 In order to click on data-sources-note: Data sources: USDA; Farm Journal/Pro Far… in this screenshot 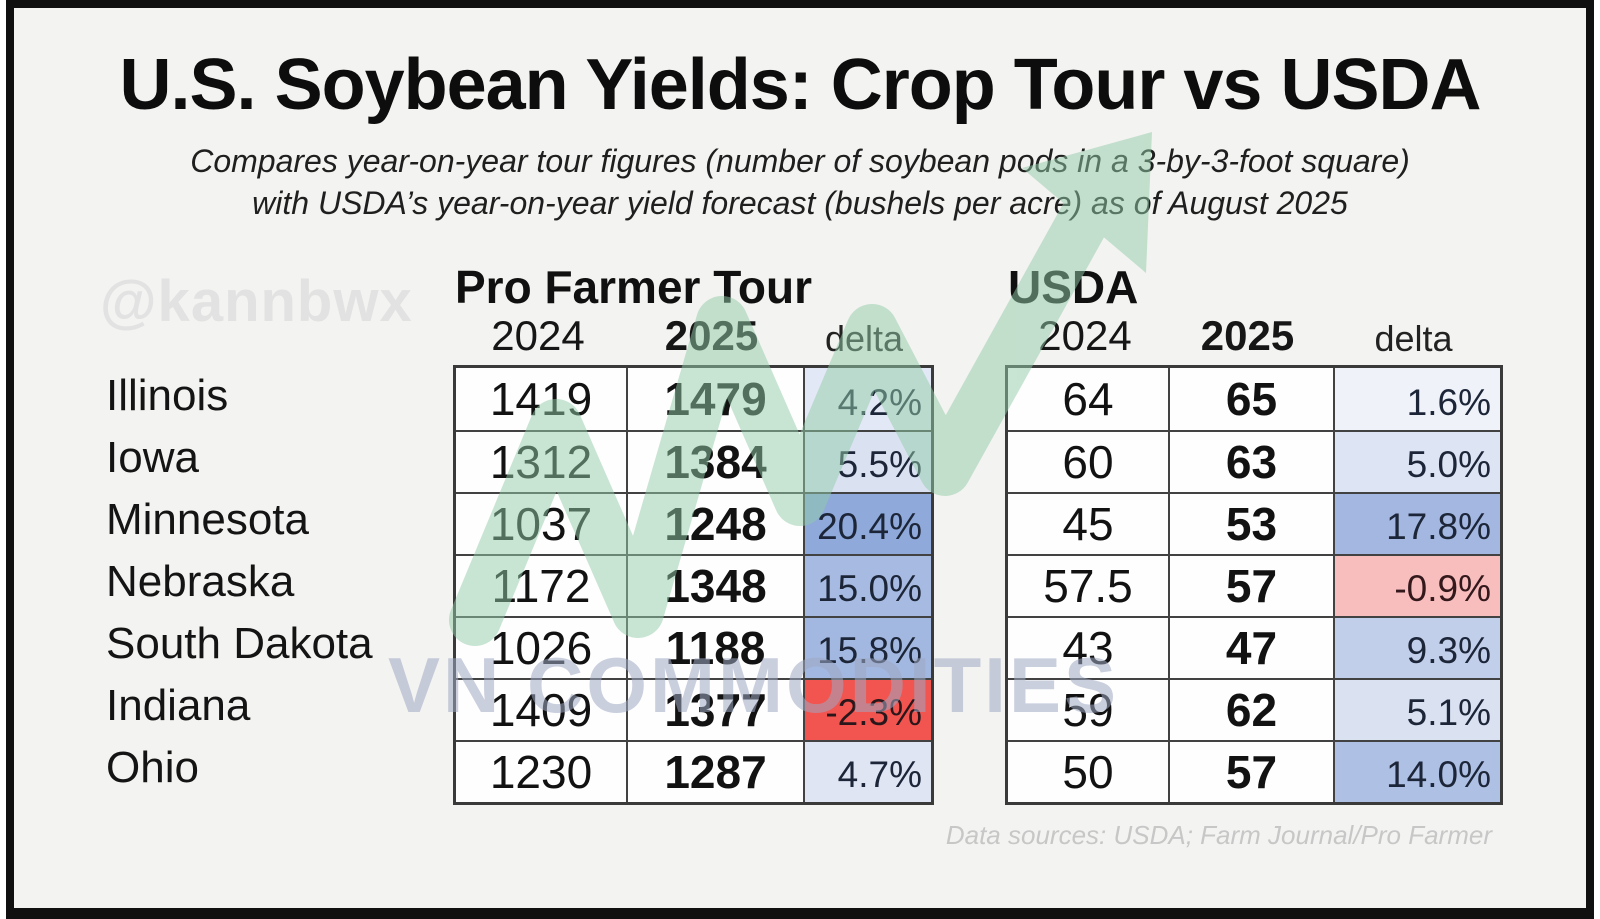, I will do `click(1218, 835)`.